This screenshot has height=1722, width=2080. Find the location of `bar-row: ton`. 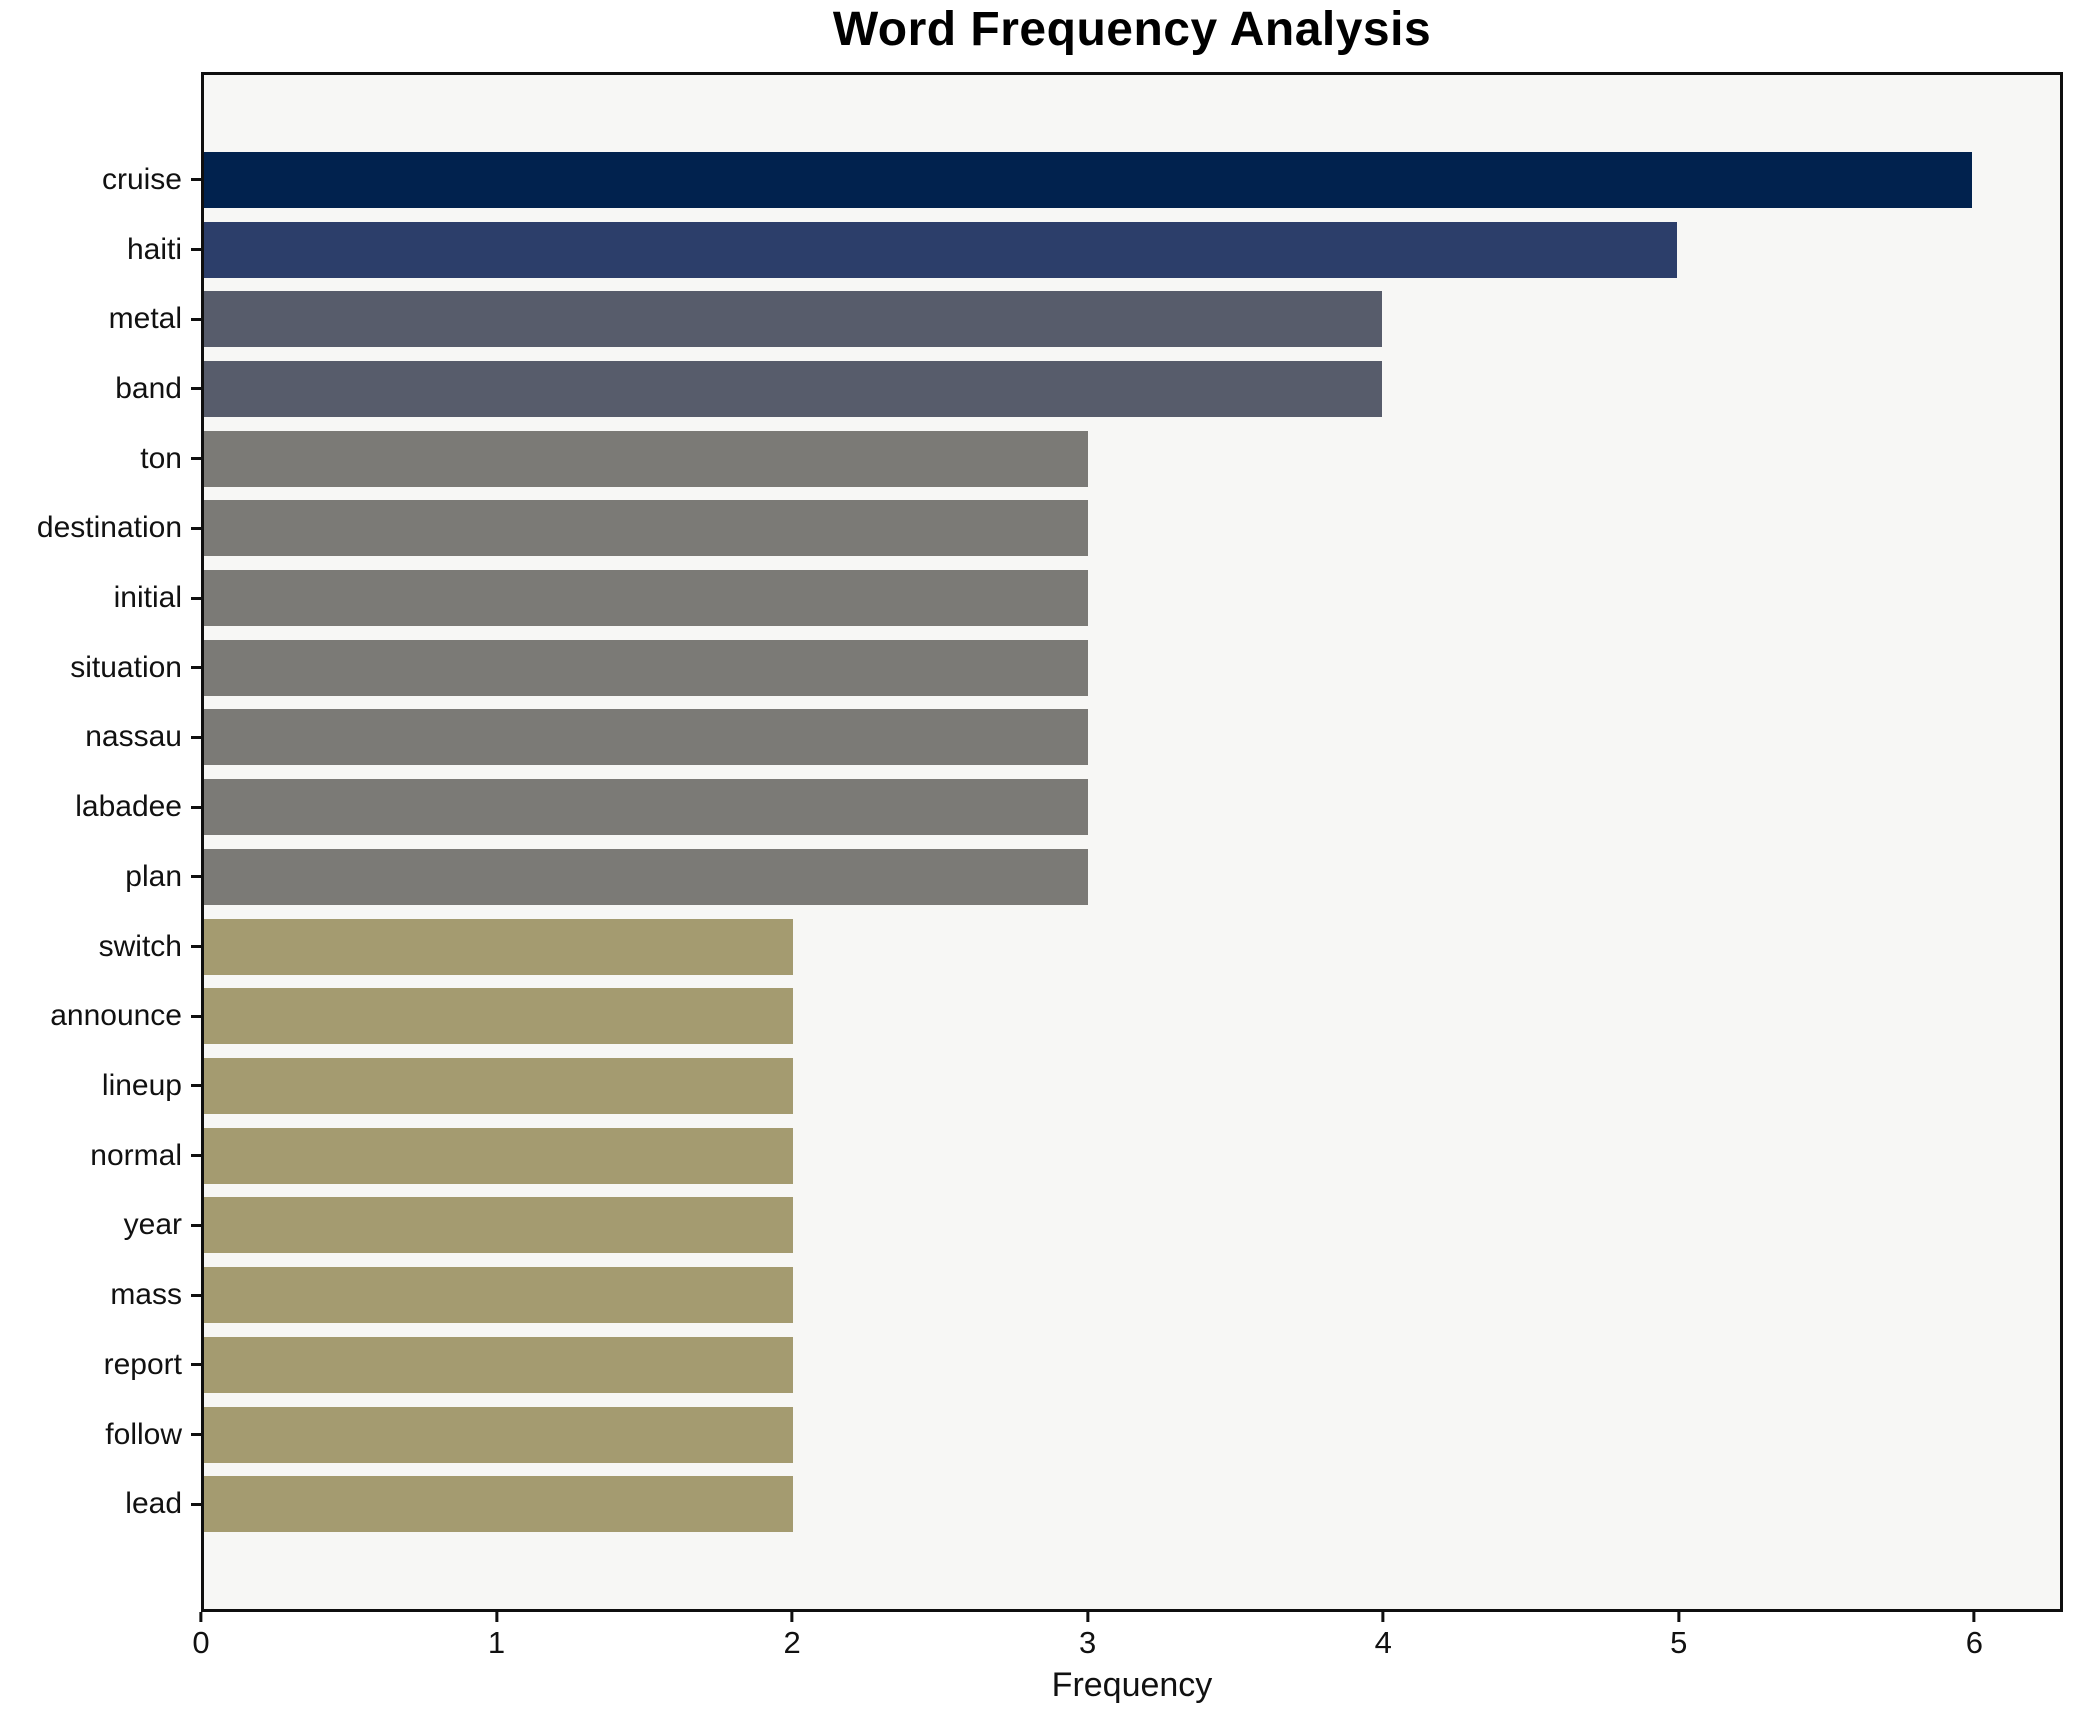

bar-row: ton is located at coordinates (1100, 459).